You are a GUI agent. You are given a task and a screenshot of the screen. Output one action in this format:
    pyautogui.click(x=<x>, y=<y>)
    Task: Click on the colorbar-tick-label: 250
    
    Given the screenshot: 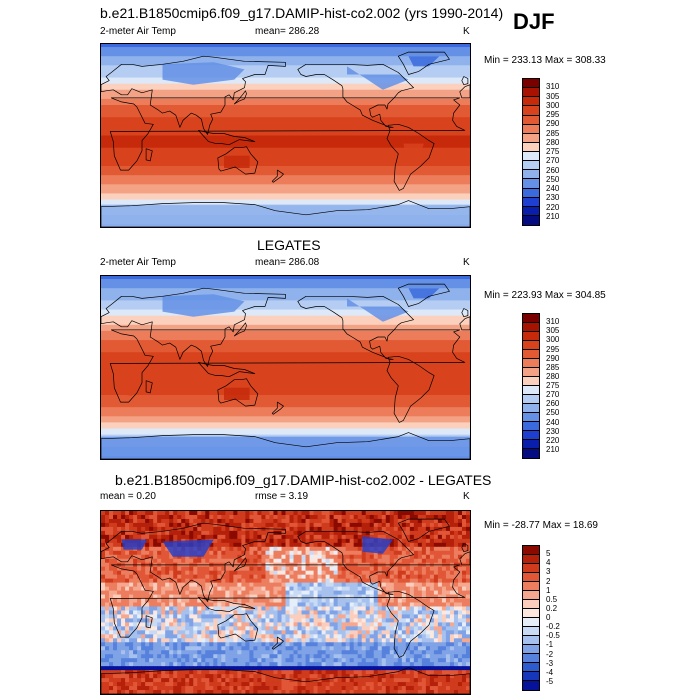 What is the action you would take?
    pyautogui.click(x=553, y=179)
    